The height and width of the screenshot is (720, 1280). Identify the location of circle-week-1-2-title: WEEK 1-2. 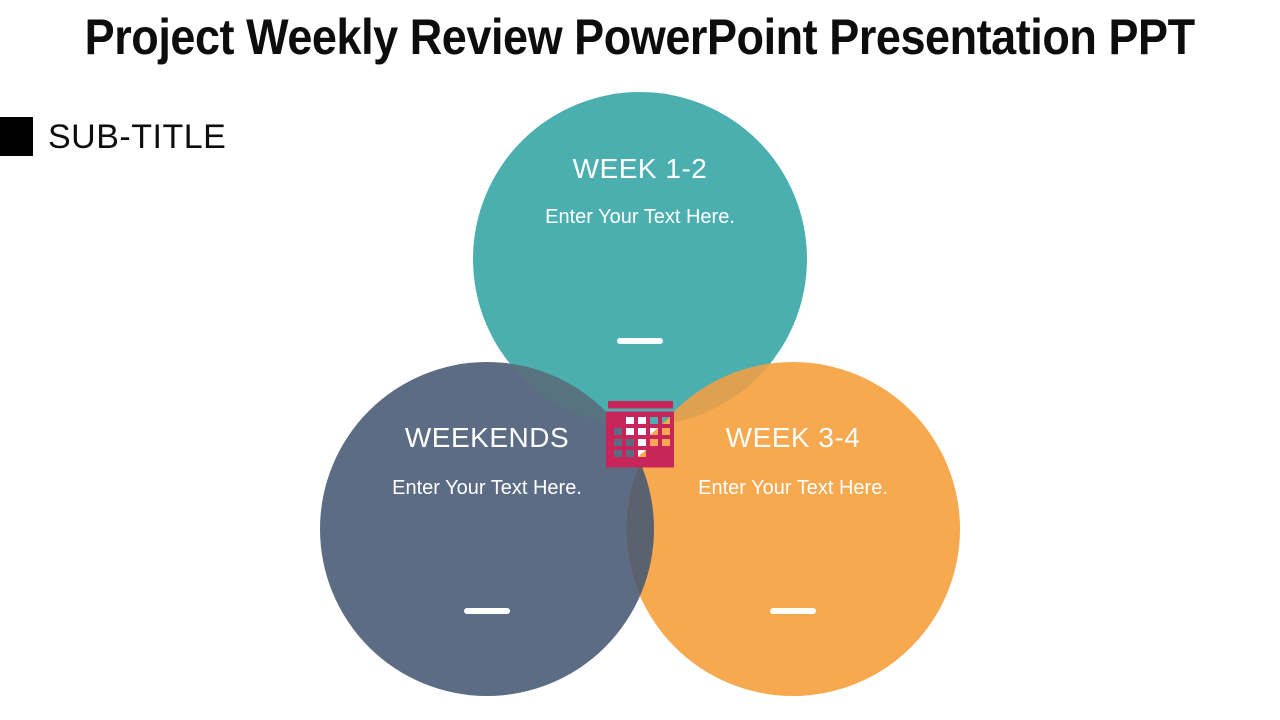
(640, 168).